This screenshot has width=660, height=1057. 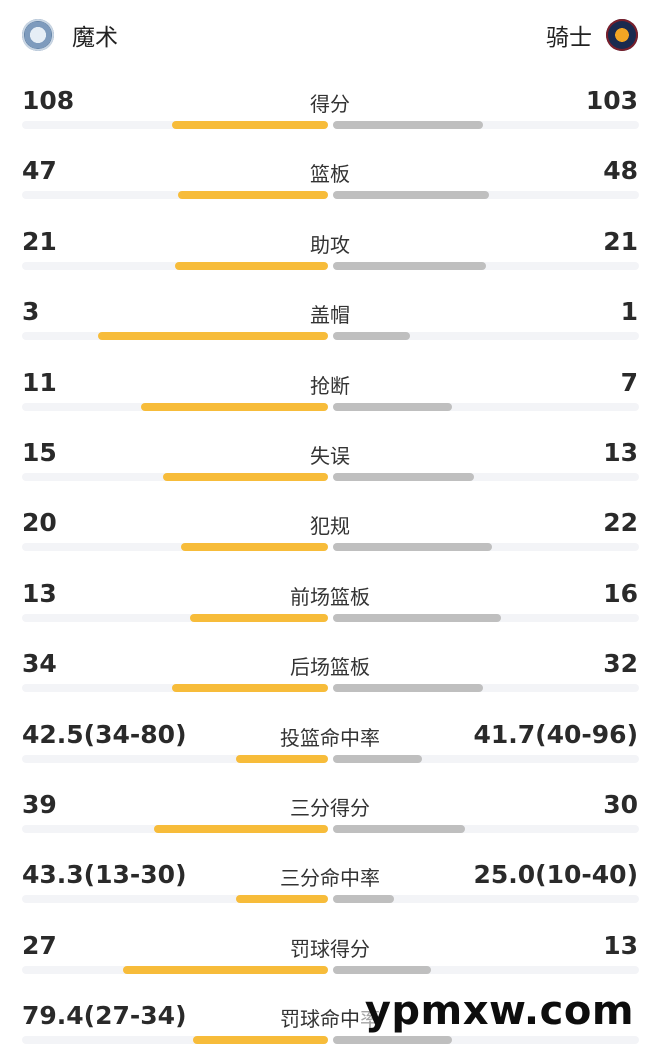 I want to click on stat-row: 3 盖帽 1, so click(x=330, y=318).